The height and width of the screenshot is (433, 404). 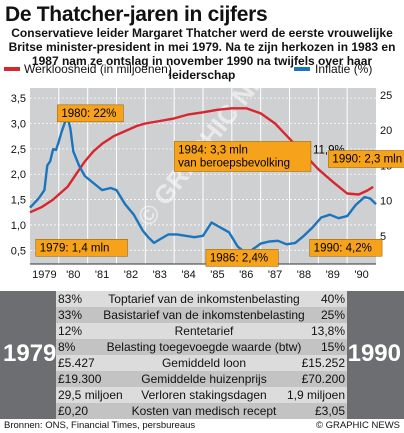 What do you see at coordinates (234, 163) in the screenshot?
I see `callout-text: van beroepsbevolking` at bounding box center [234, 163].